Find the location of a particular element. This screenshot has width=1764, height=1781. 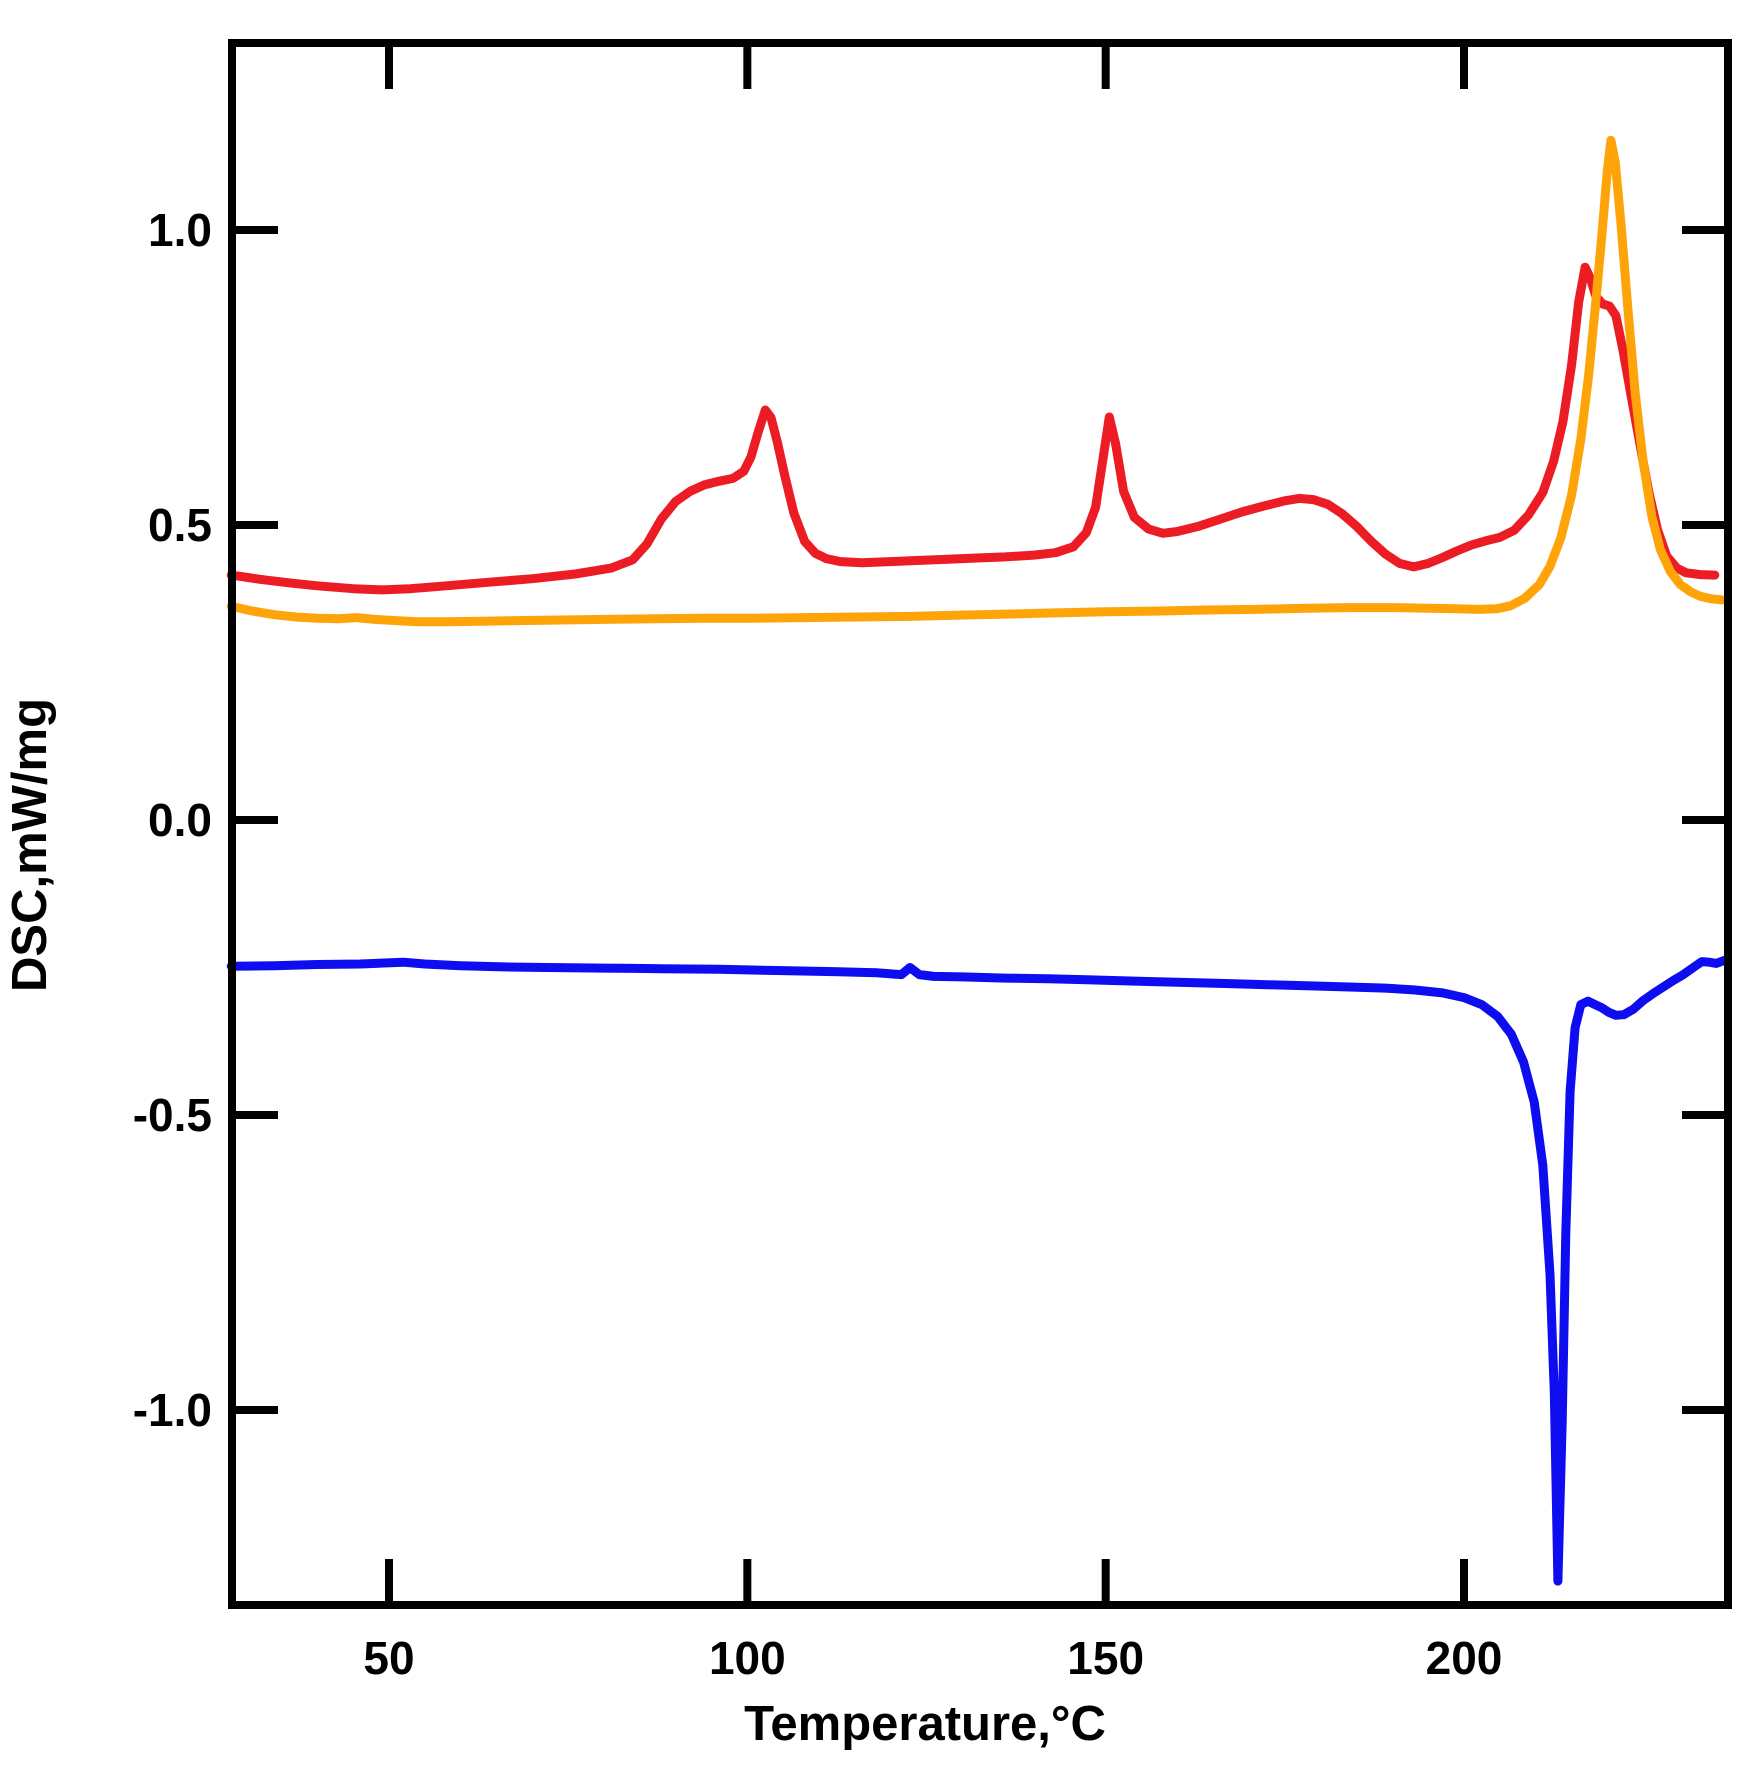

y-tick-label--1.0: -1.0 is located at coordinates (172, 1410).